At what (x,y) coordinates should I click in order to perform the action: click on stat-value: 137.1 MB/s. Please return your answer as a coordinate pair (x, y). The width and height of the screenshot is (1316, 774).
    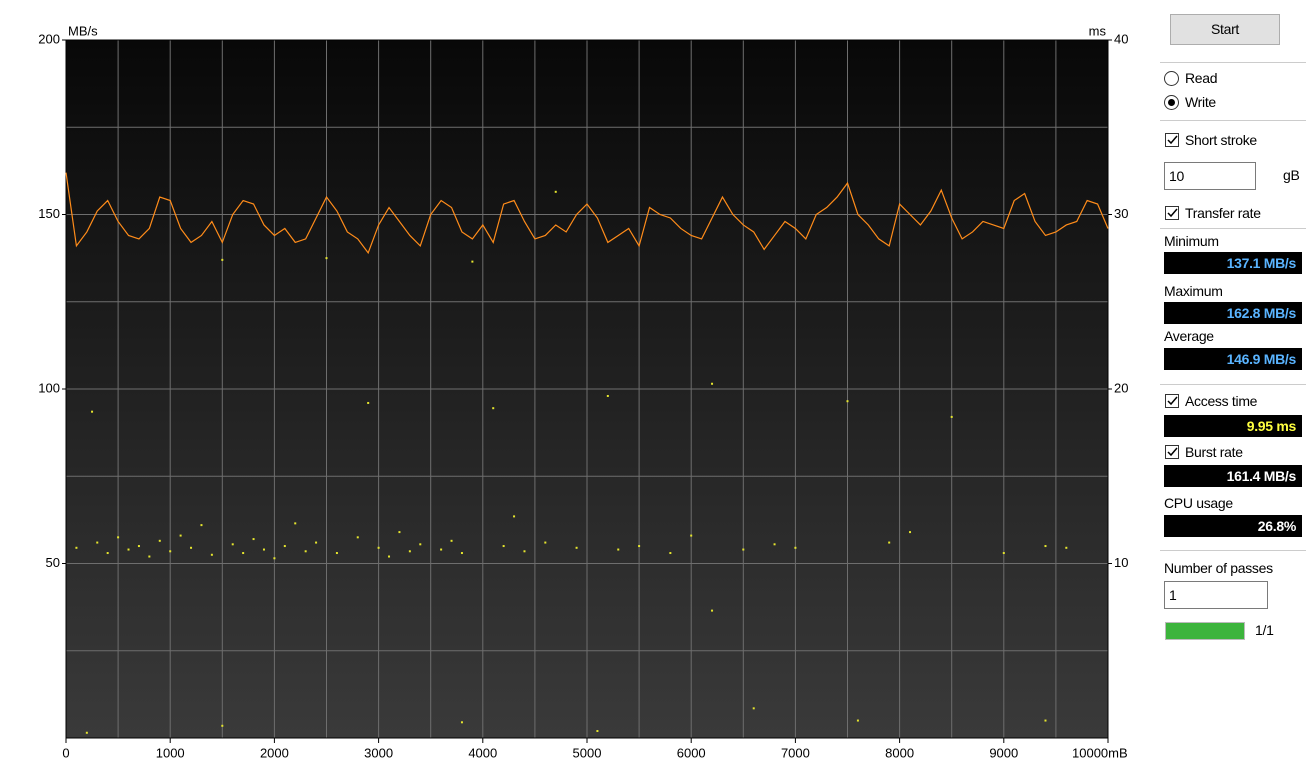
    Looking at the image, I should click on (1233, 263).